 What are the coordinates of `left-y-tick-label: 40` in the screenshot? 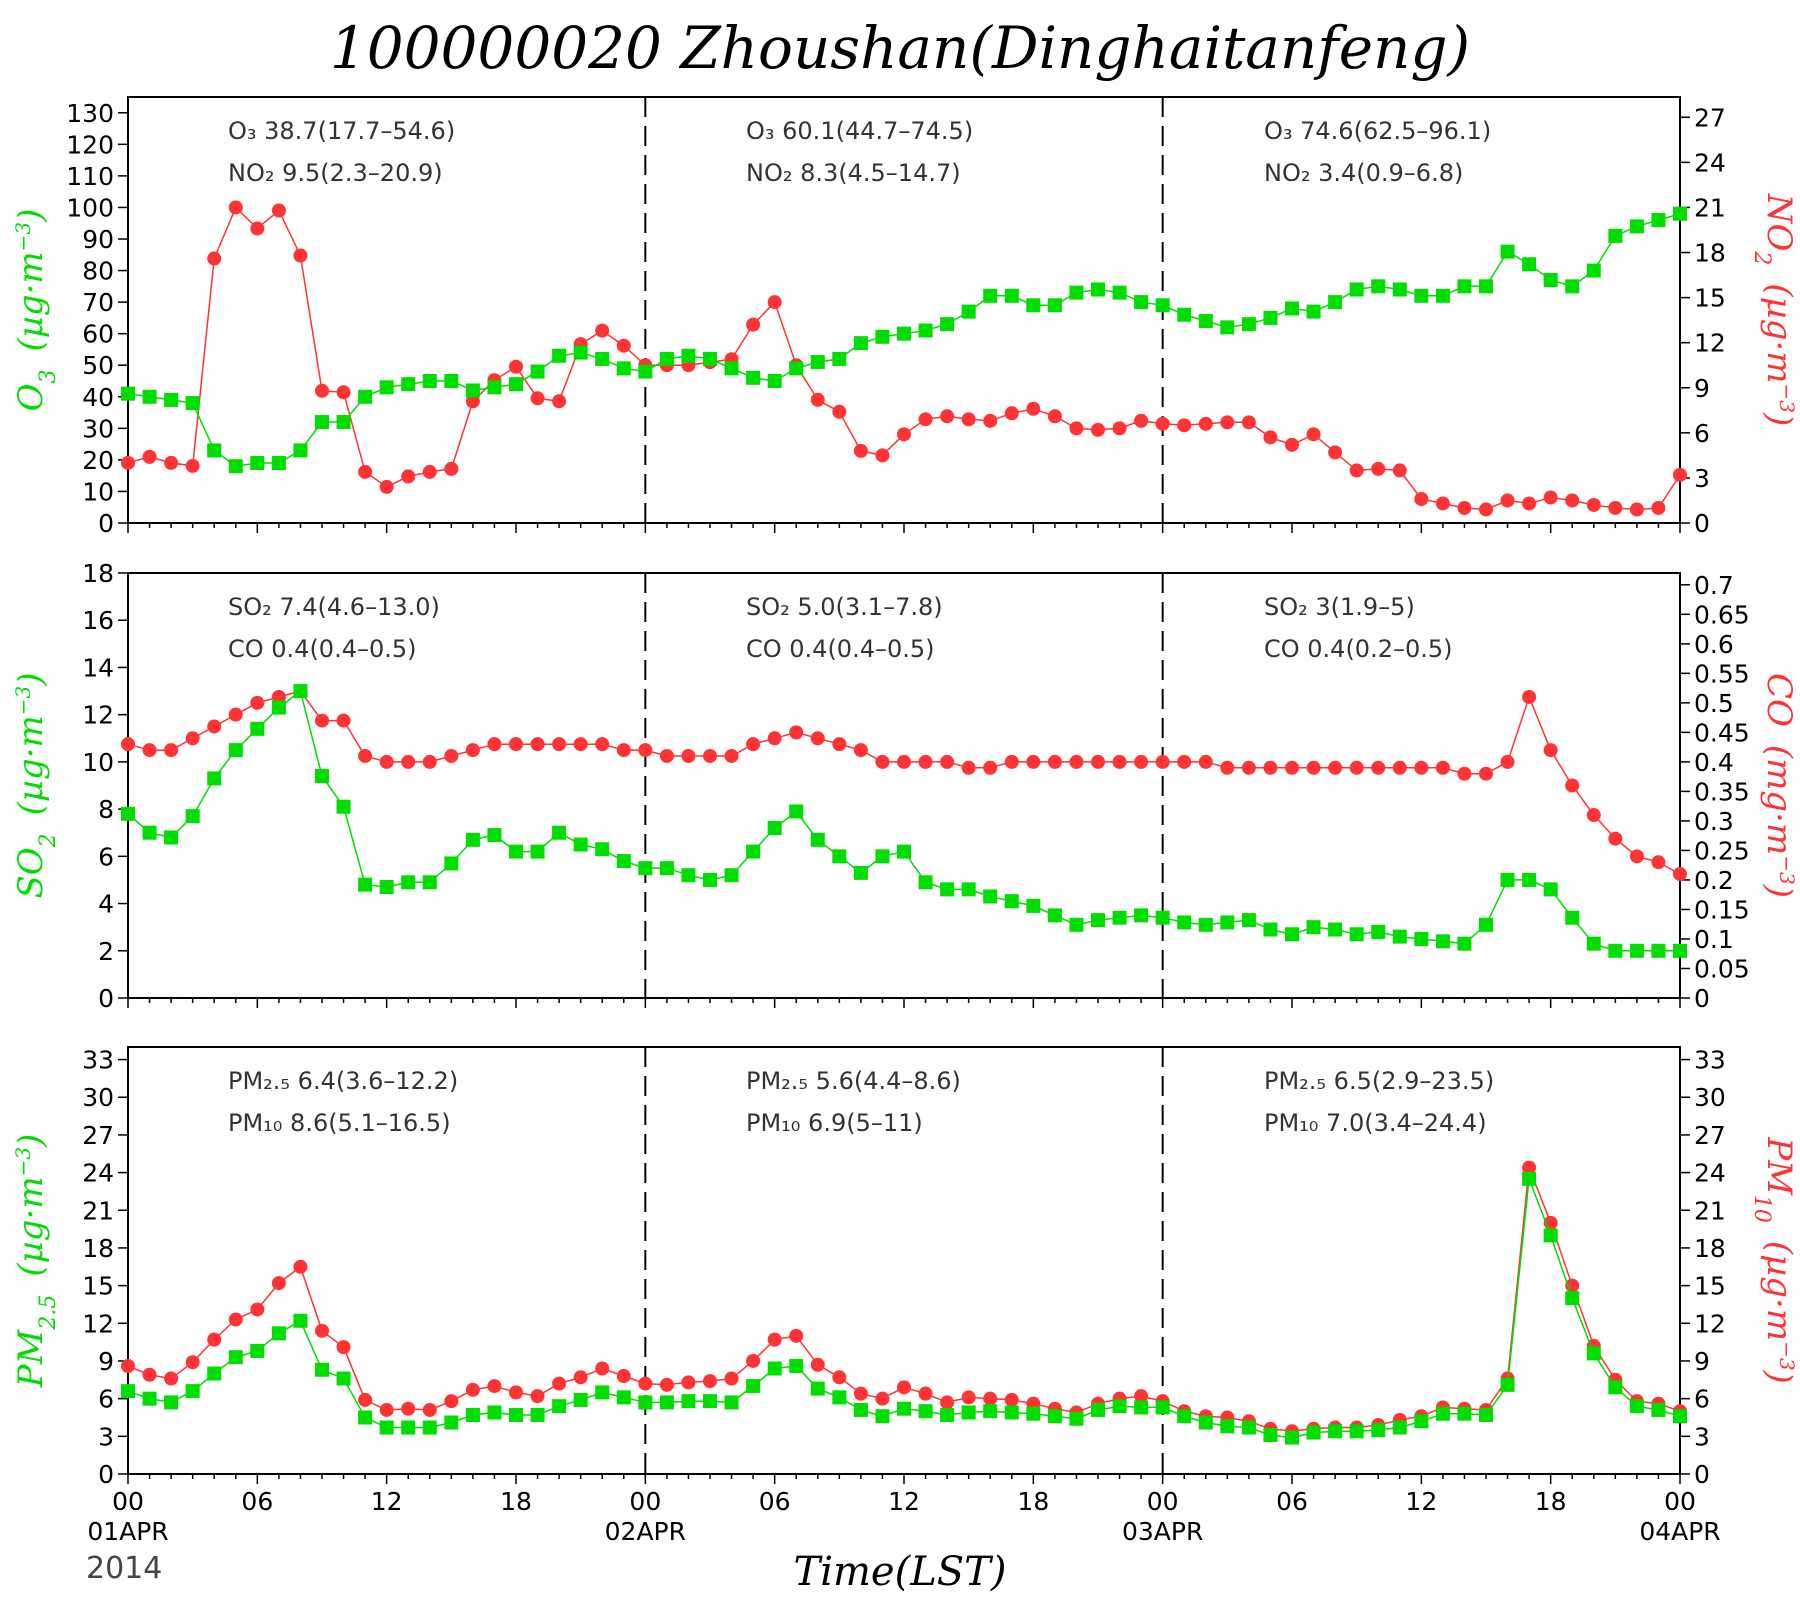 It's located at (98, 397).